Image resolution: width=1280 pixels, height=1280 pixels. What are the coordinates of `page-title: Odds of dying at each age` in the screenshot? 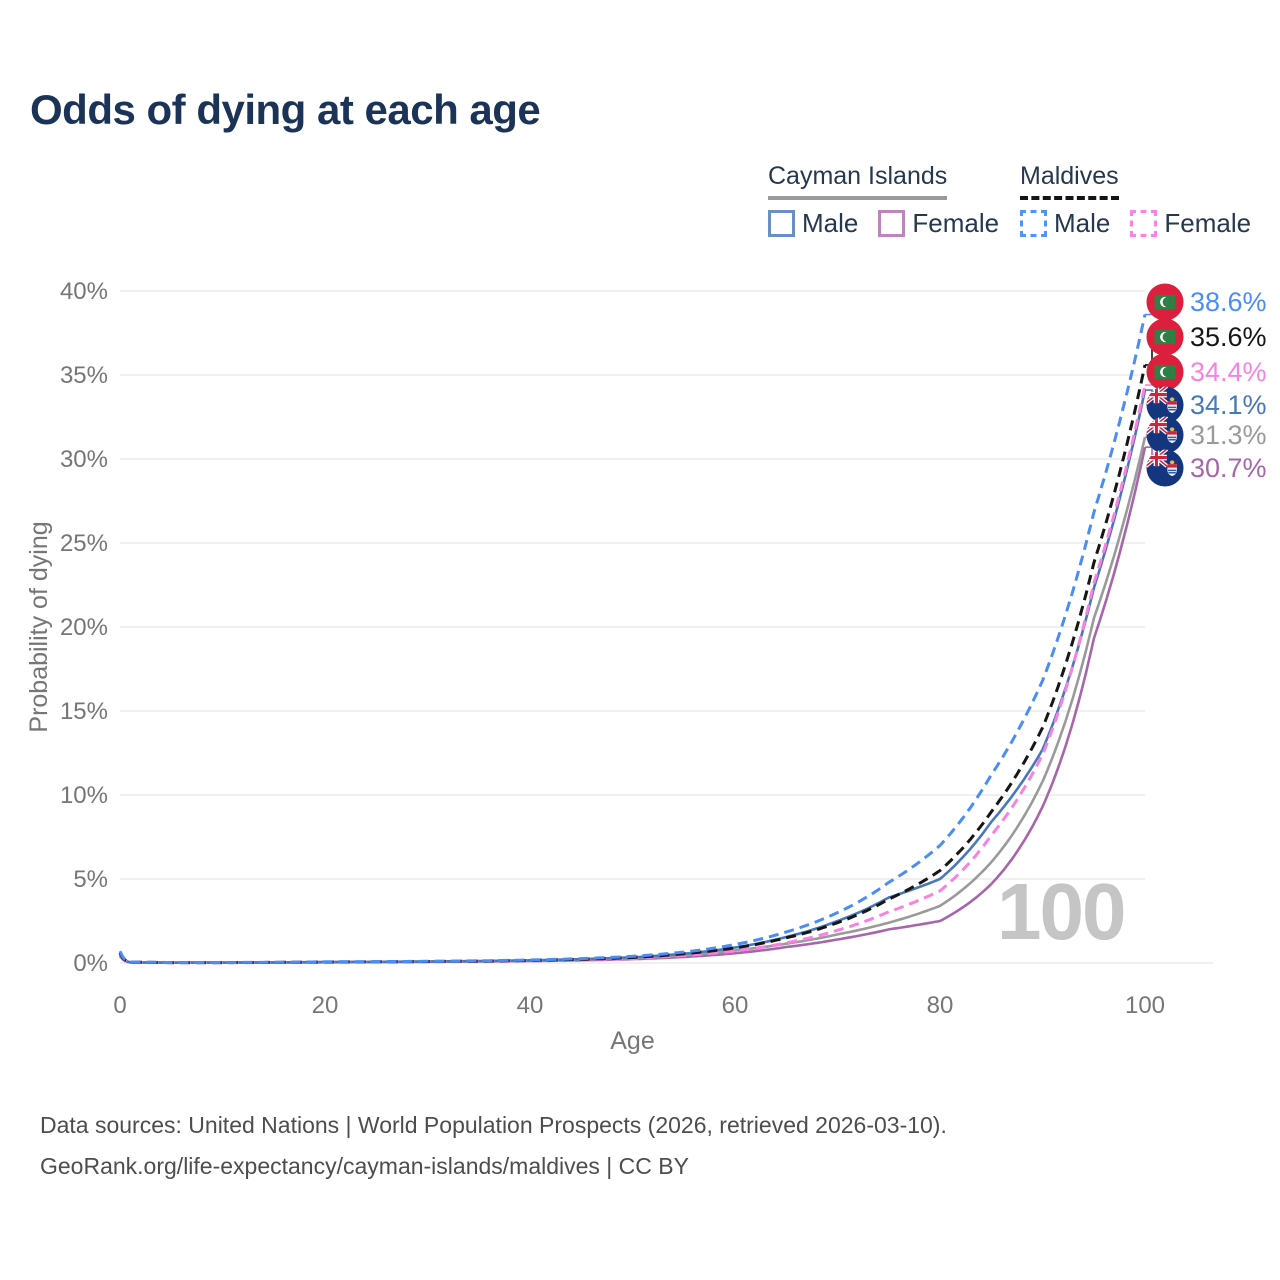 It's located at (285, 109).